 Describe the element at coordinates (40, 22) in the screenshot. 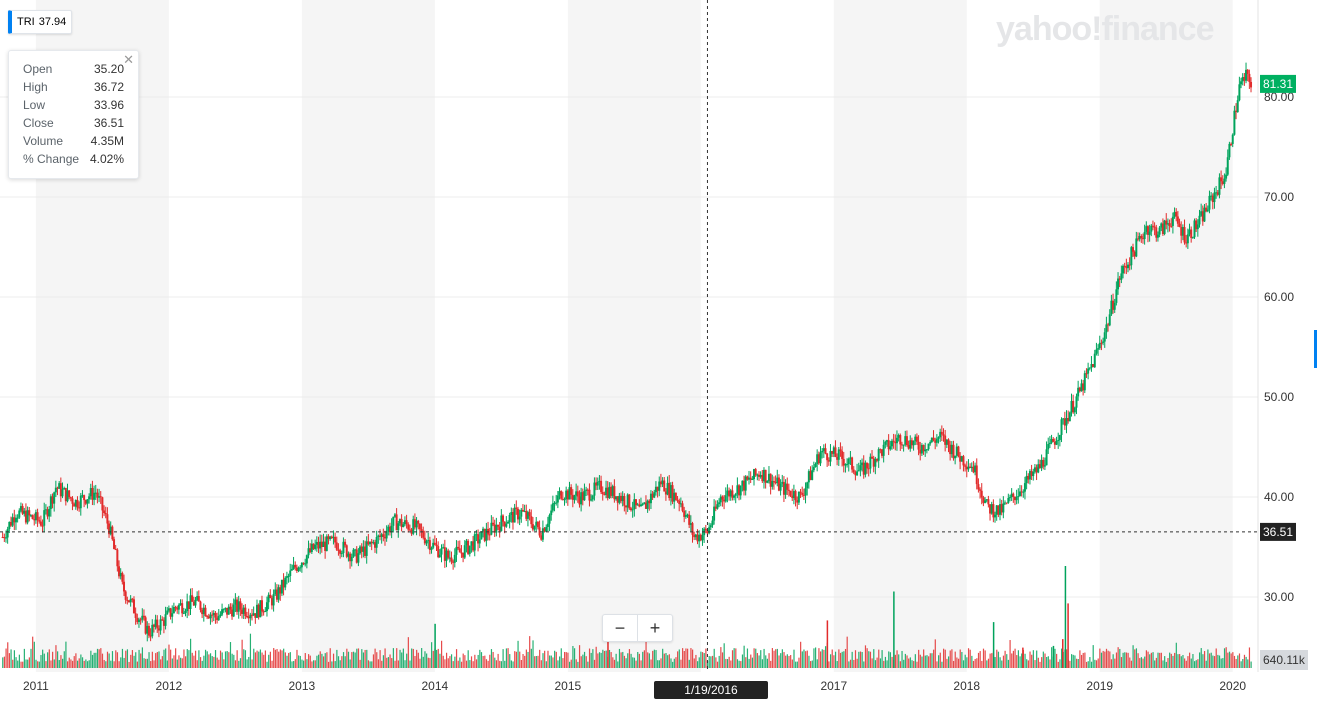

I see `ticker-chip: TRI 37.94` at that location.